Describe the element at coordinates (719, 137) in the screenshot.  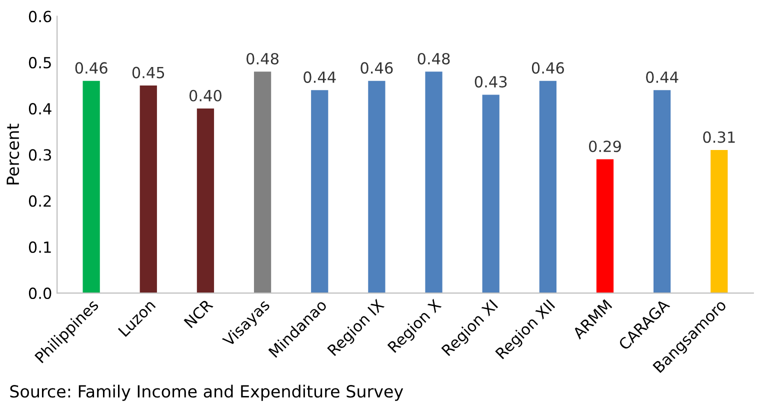
I see `data-label: 0.31` at that location.